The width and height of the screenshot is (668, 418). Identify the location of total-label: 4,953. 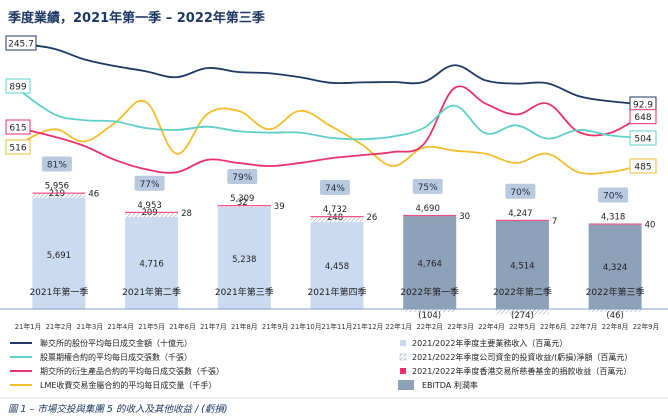
(149, 206).